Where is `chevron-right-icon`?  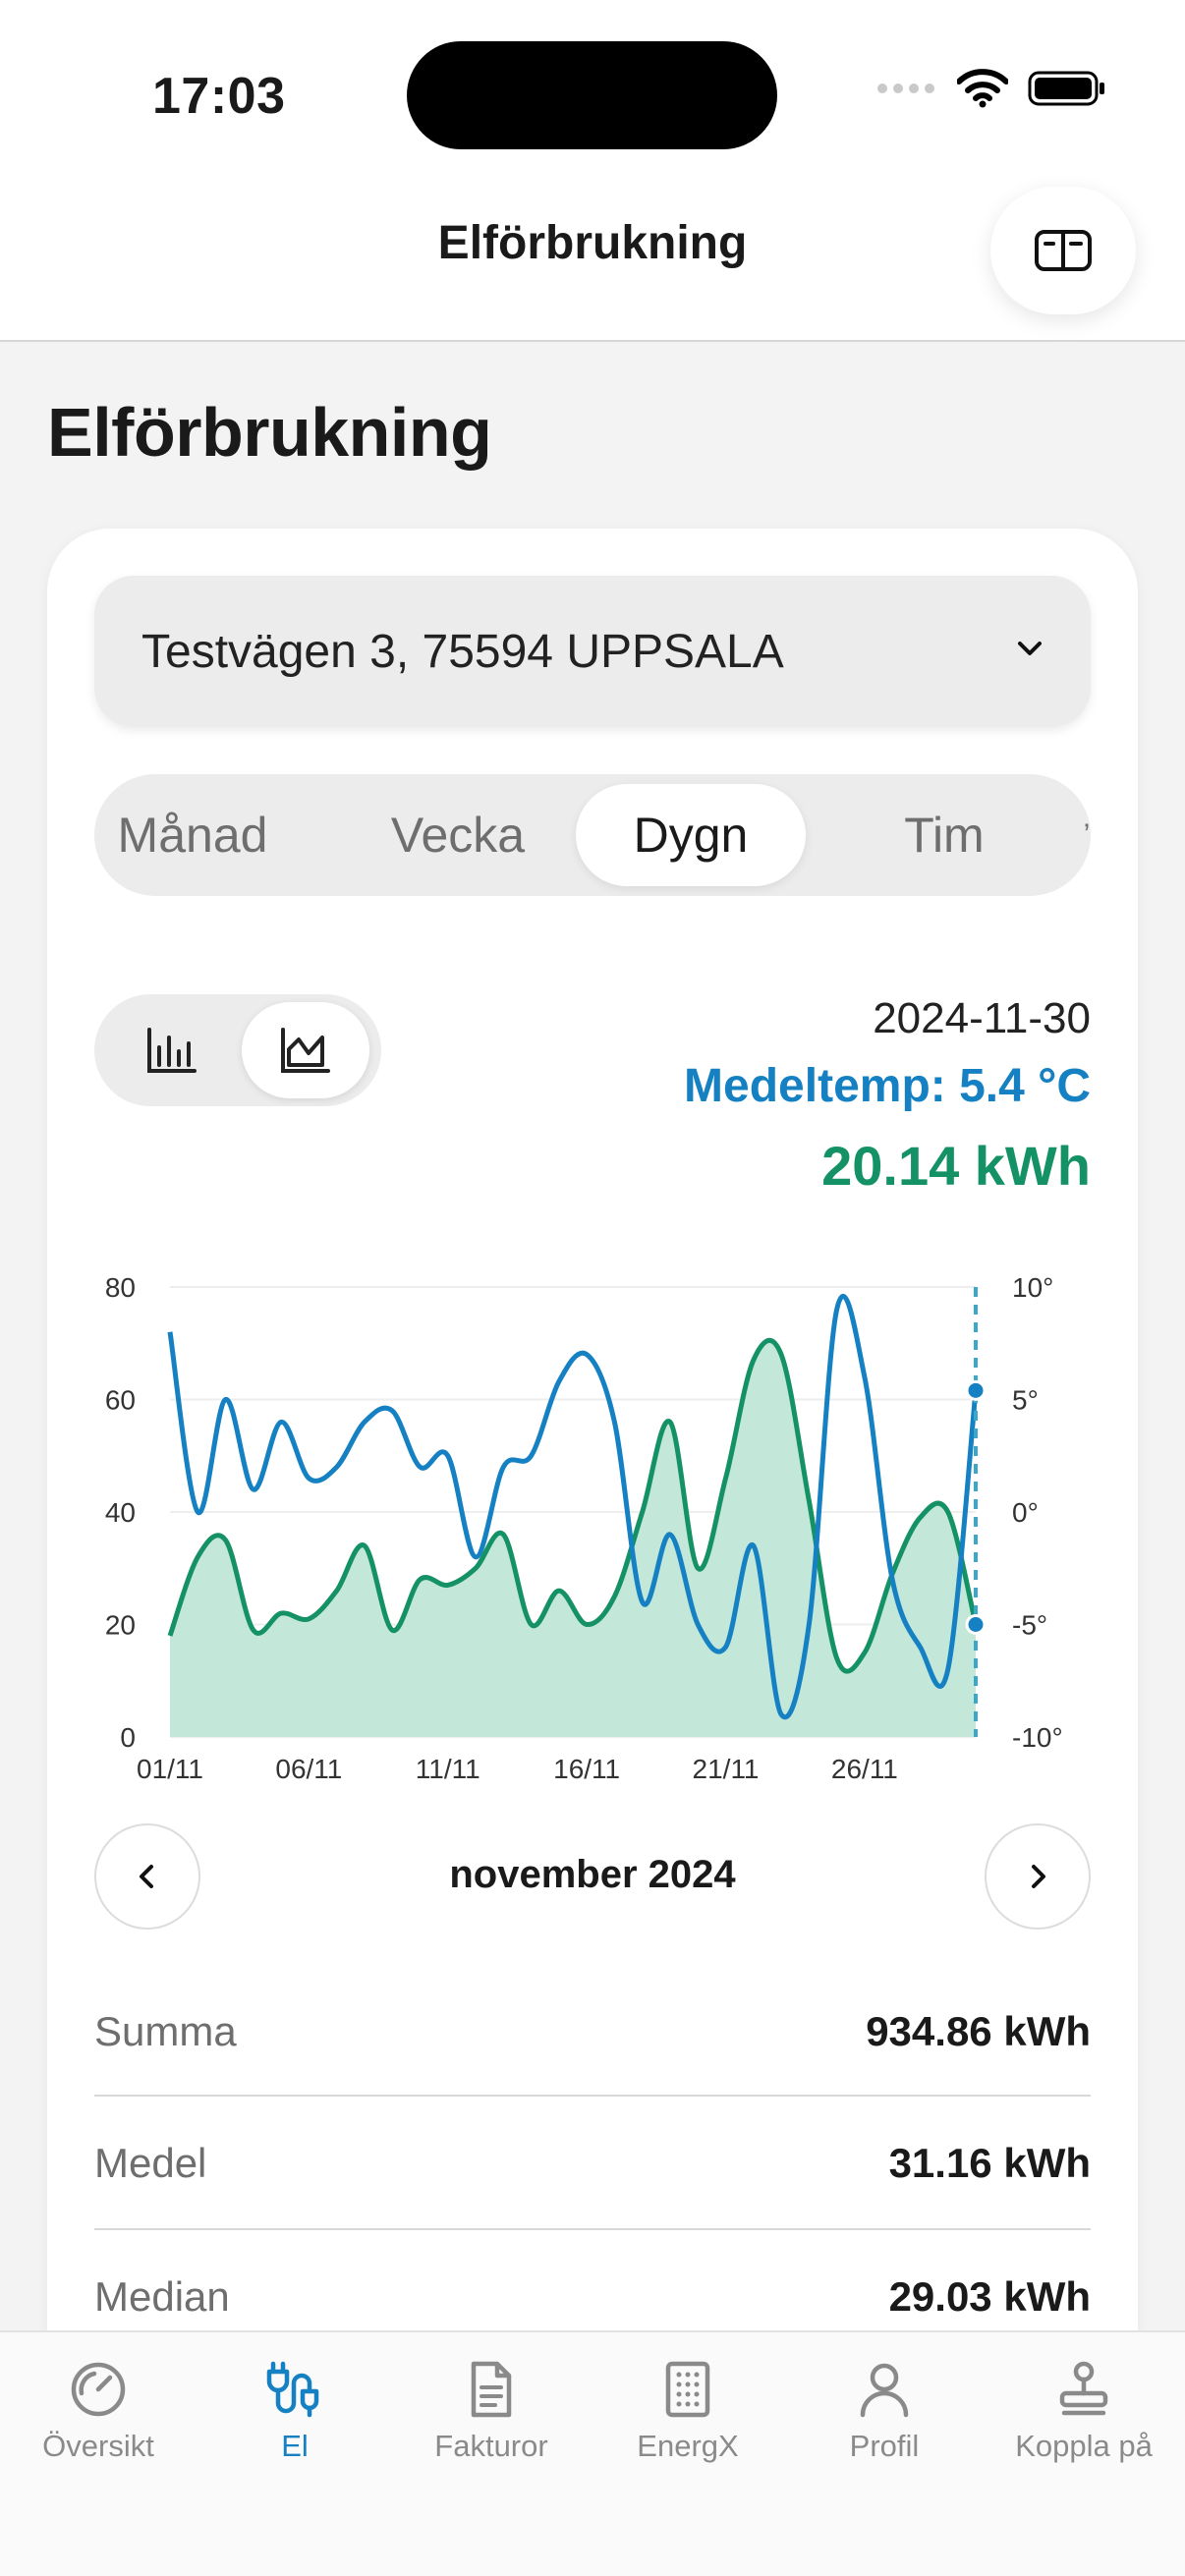 chevron-right-icon is located at coordinates (1038, 1876).